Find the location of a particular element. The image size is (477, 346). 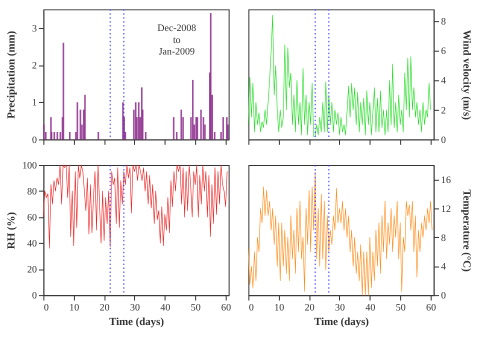

y-tick-label: 60 is located at coordinates (32, 218).